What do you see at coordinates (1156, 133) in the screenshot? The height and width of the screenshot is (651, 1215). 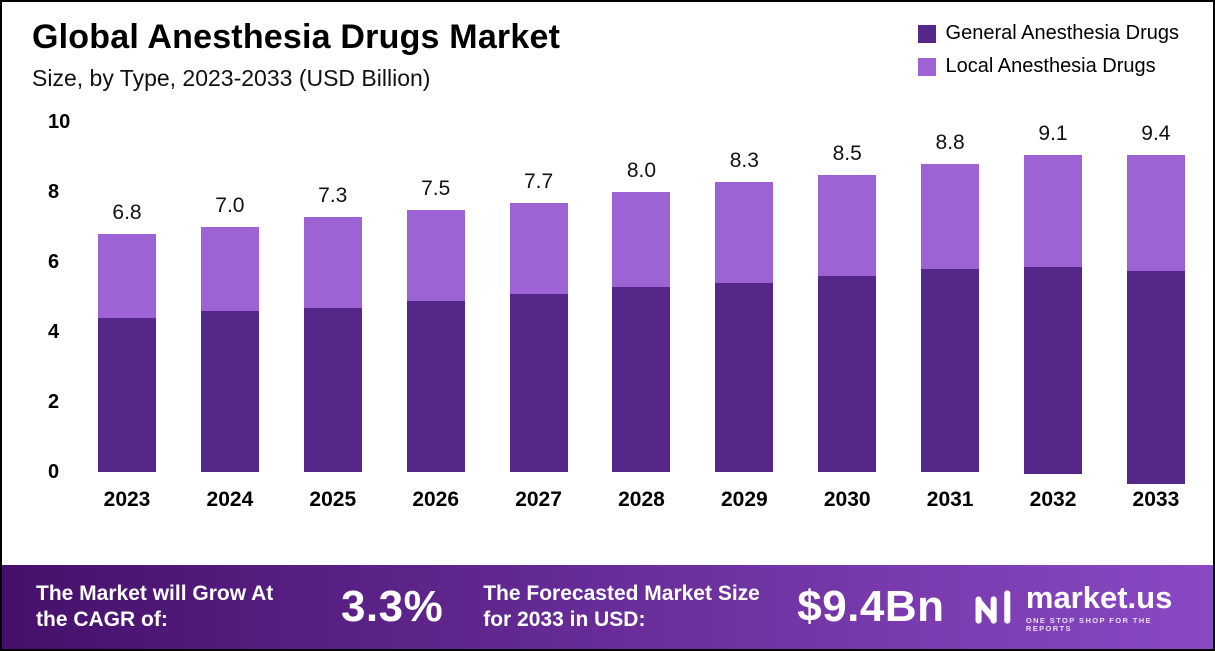 I see `bar-total-label: 9.4` at bounding box center [1156, 133].